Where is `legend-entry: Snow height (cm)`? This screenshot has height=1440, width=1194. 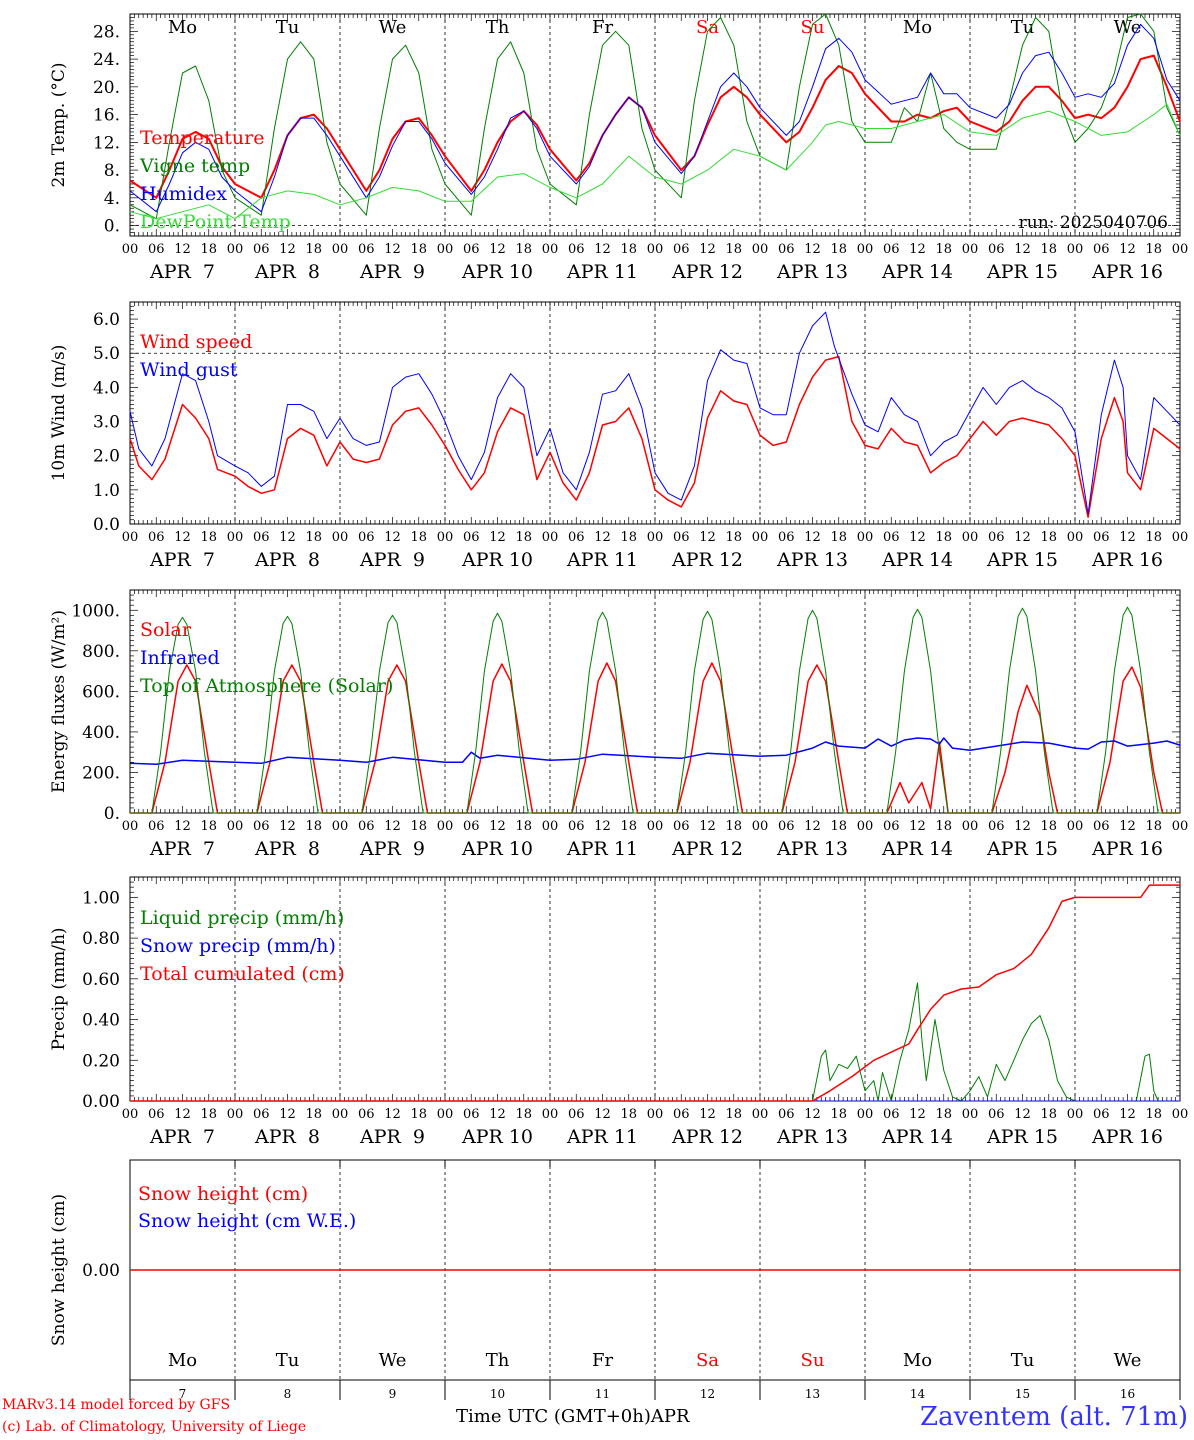 legend-entry: Snow height (cm) is located at coordinates (223, 1194).